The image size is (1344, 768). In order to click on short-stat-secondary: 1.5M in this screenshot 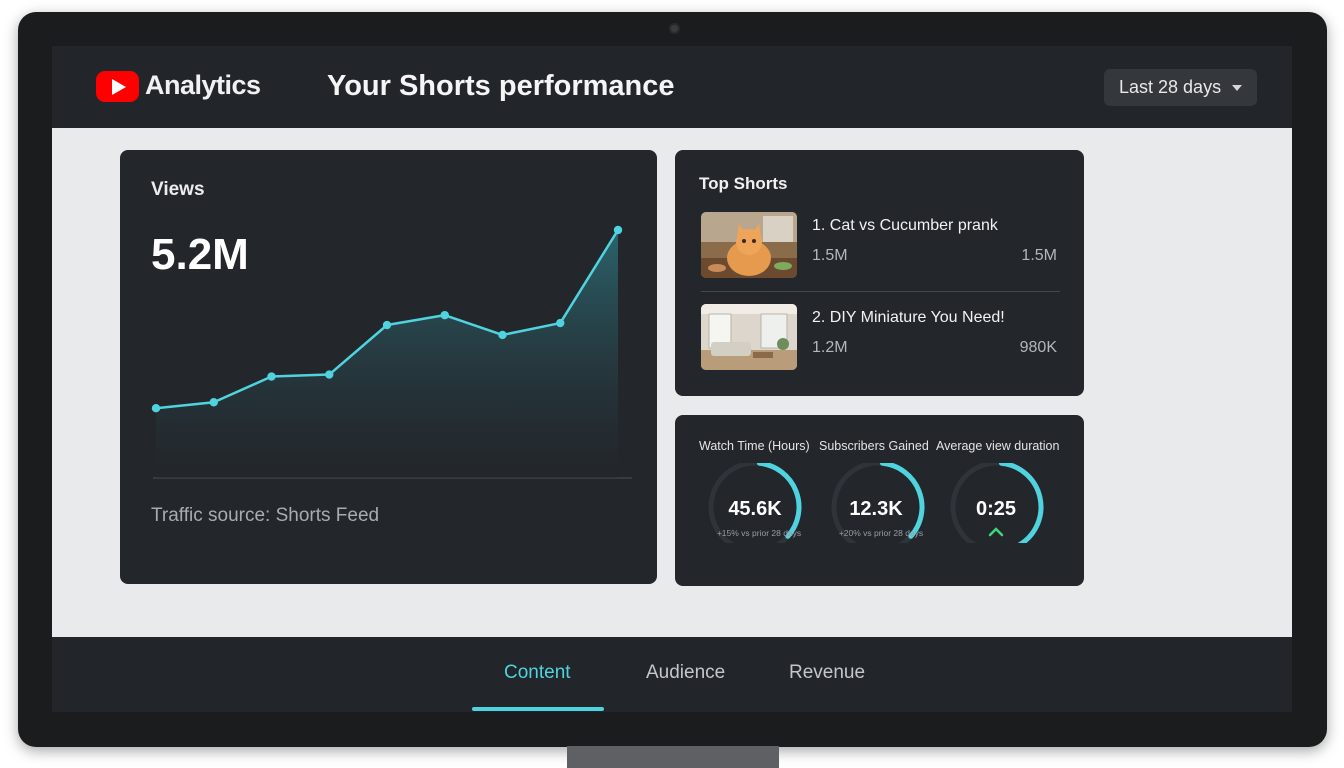, I will do `click(1039, 255)`.